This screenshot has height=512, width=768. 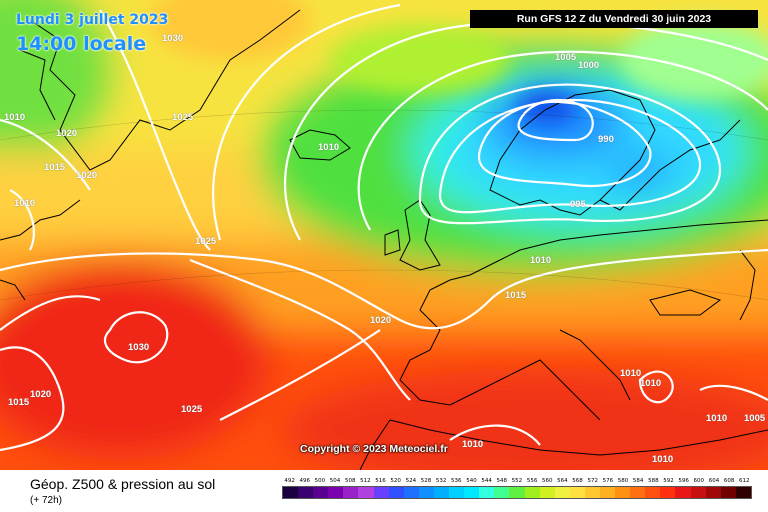 I want to click on scale-label: 588, so click(x=653, y=481).